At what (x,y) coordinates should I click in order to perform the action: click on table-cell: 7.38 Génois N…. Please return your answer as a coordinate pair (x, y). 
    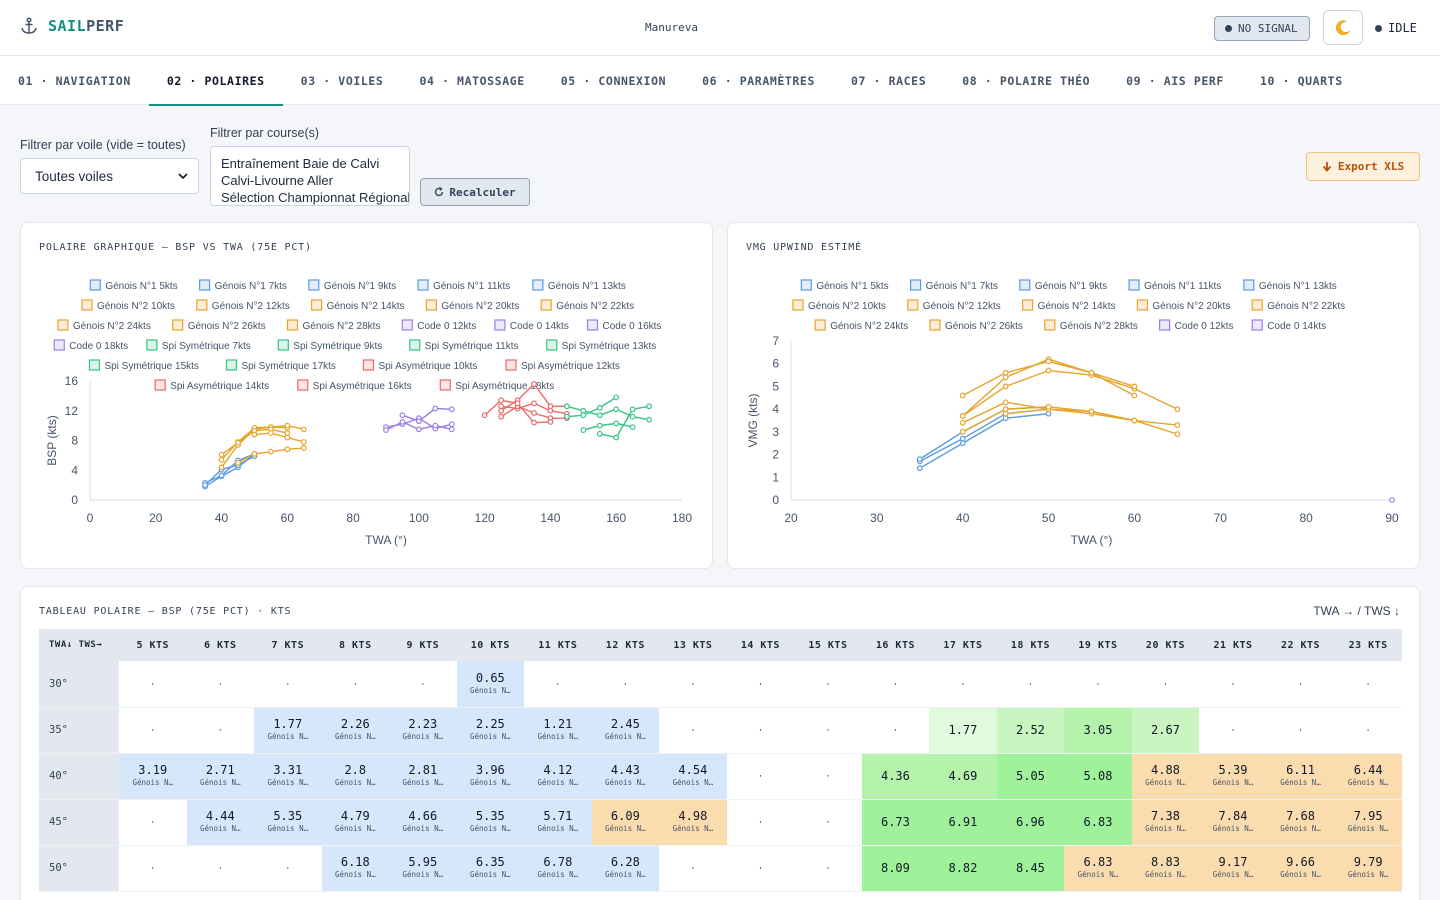
    Looking at the image, I should click on (1165, 822).